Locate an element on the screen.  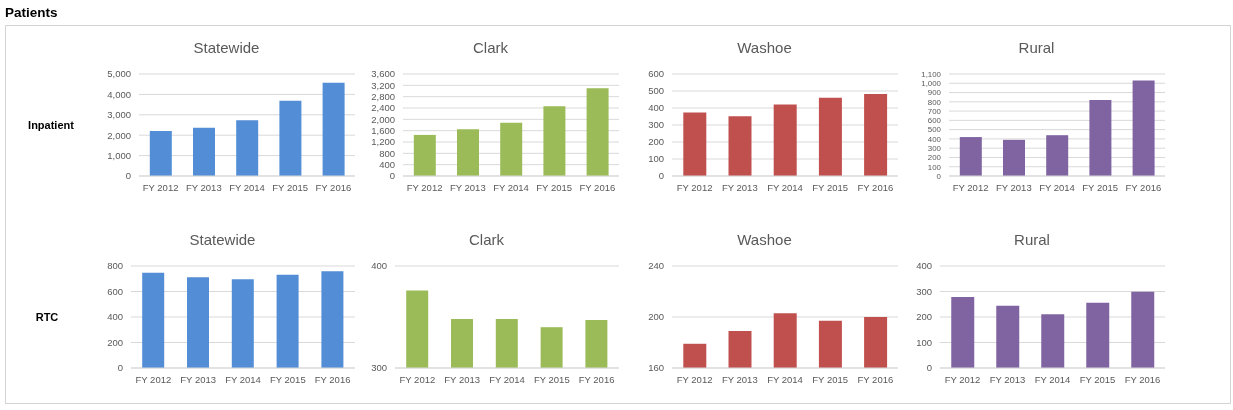
y-tick-label: 2,800 is located at coordinates (383, 97).